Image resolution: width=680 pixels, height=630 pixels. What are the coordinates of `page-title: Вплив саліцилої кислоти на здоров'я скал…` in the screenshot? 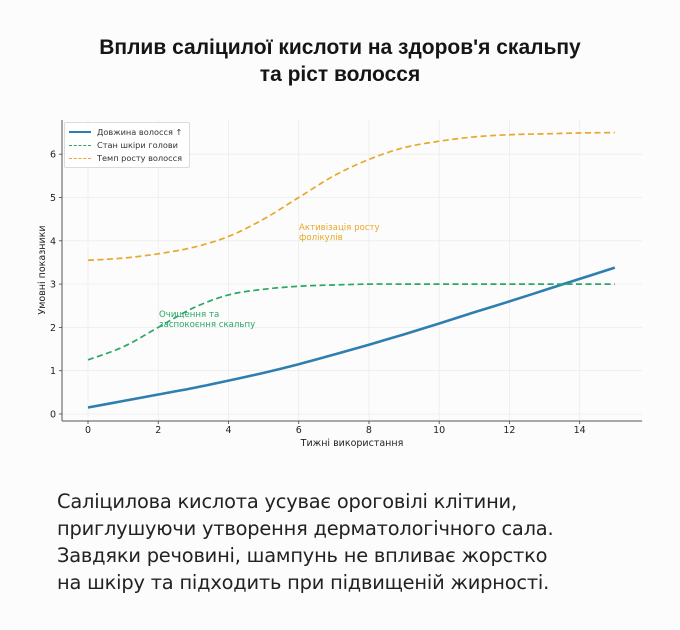 It's located at (340, 61).